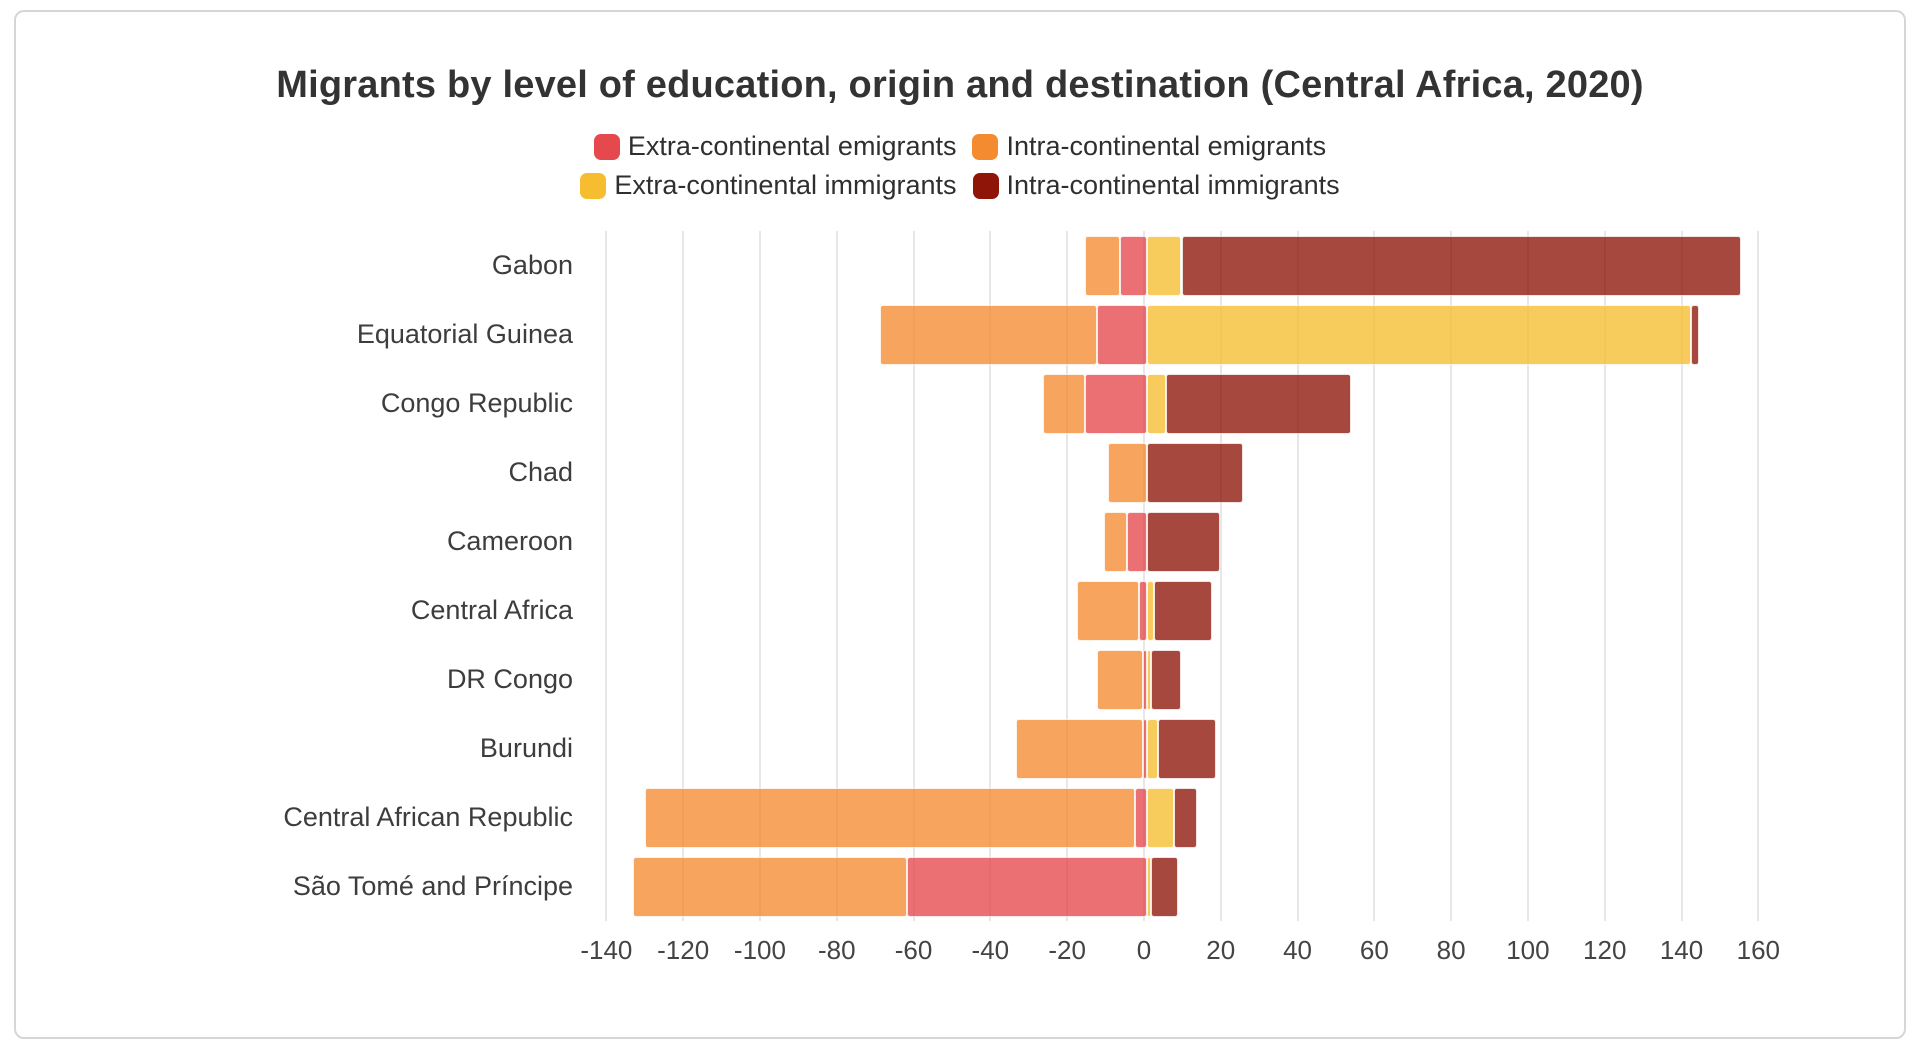 The height and width of the screenshot is (1047, 1920). Describe the element at coordinates (476, 403) in the screenshot. I see `category-label: Congo Republic` at that location.